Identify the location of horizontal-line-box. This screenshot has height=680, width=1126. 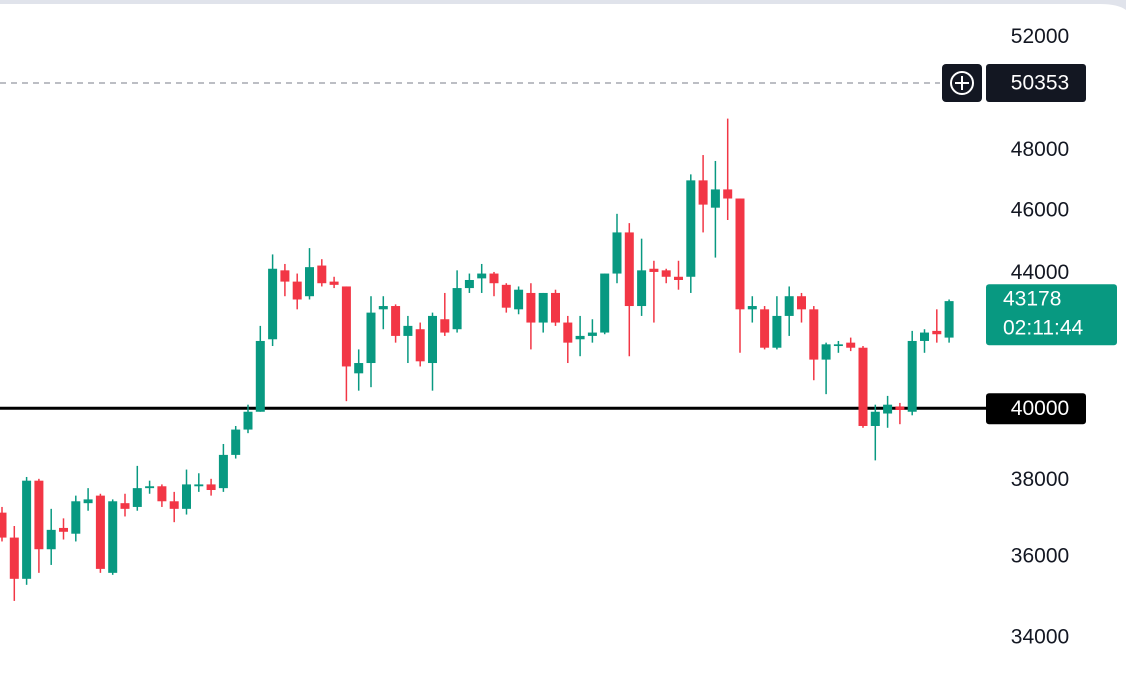
(1036, 409).